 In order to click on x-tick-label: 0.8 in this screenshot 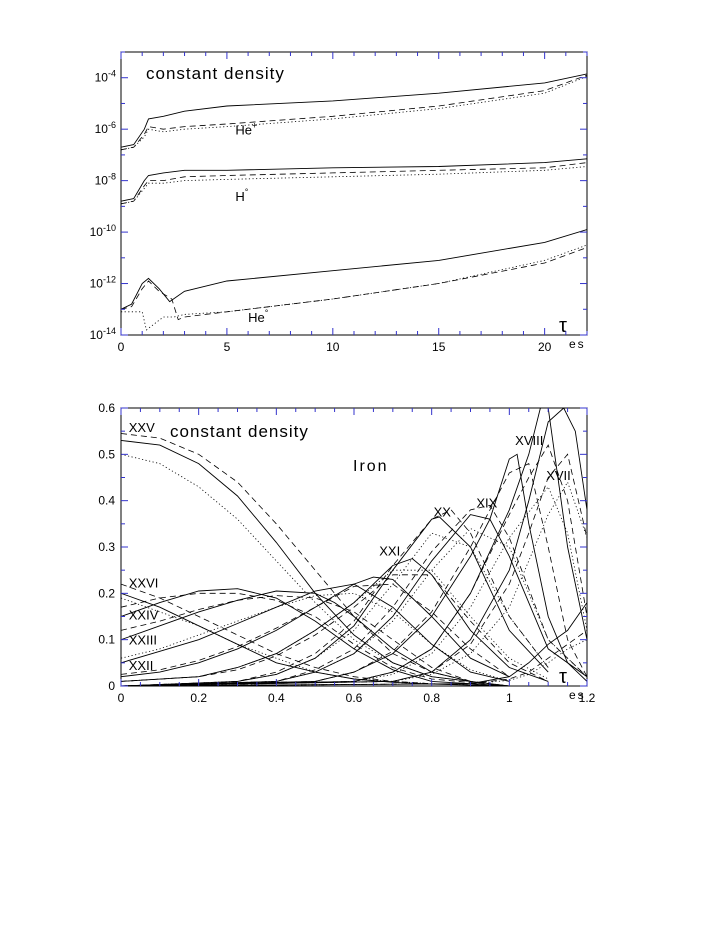, I will do `click(431, 698)`.